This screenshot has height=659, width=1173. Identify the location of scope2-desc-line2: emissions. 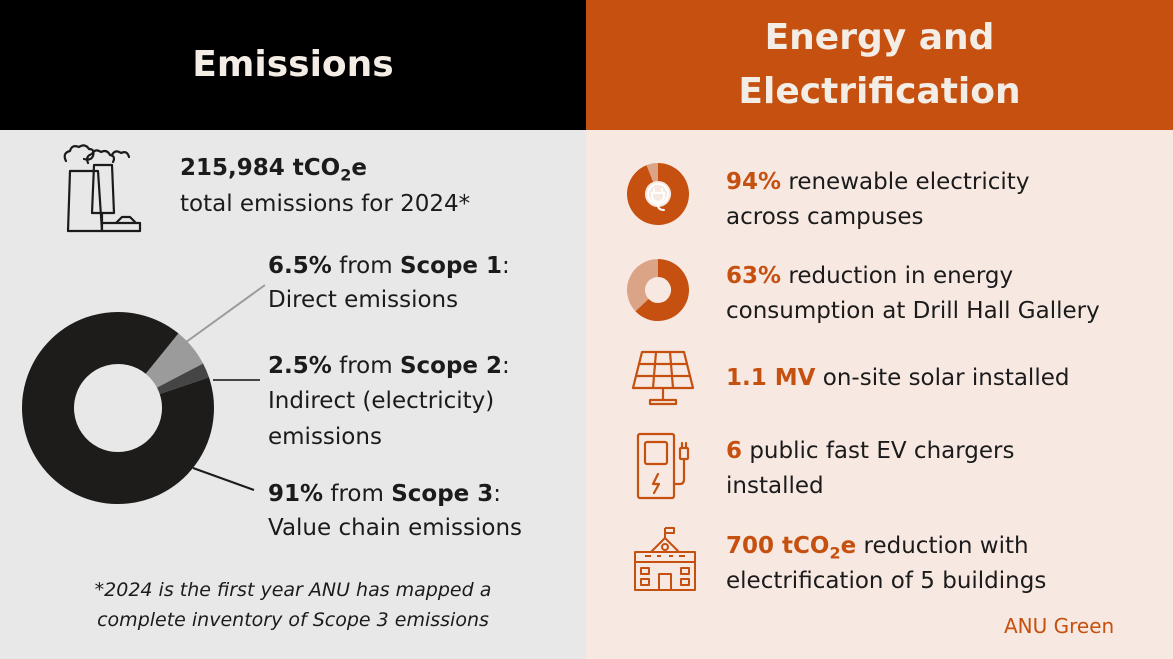
(325, 437).